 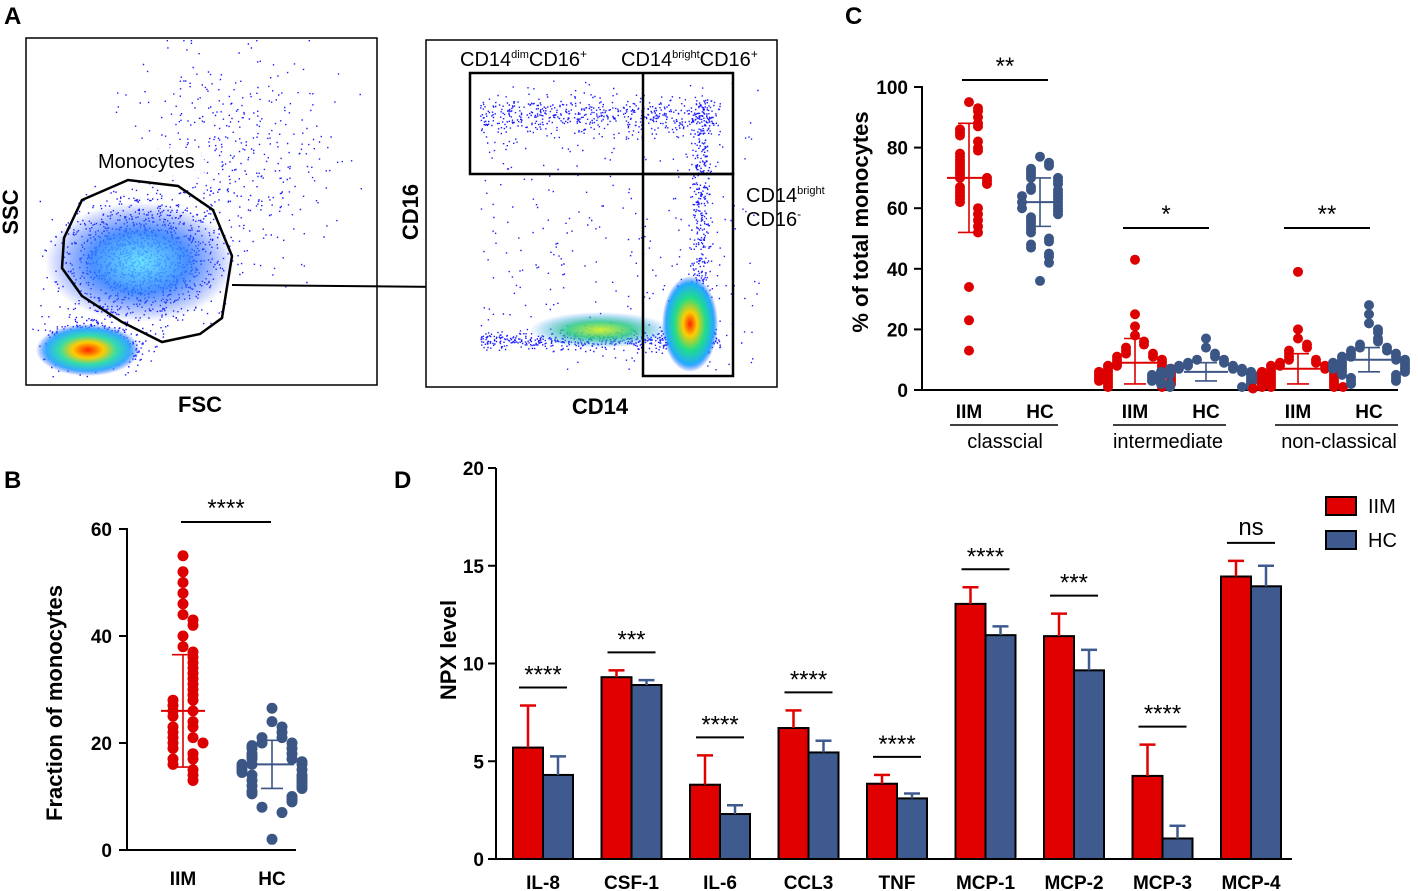 What do you see at coordinates (101, 744) in the screenshot?
I see `b-y-tick-label-1: 20` at bounding box center [101, 744].